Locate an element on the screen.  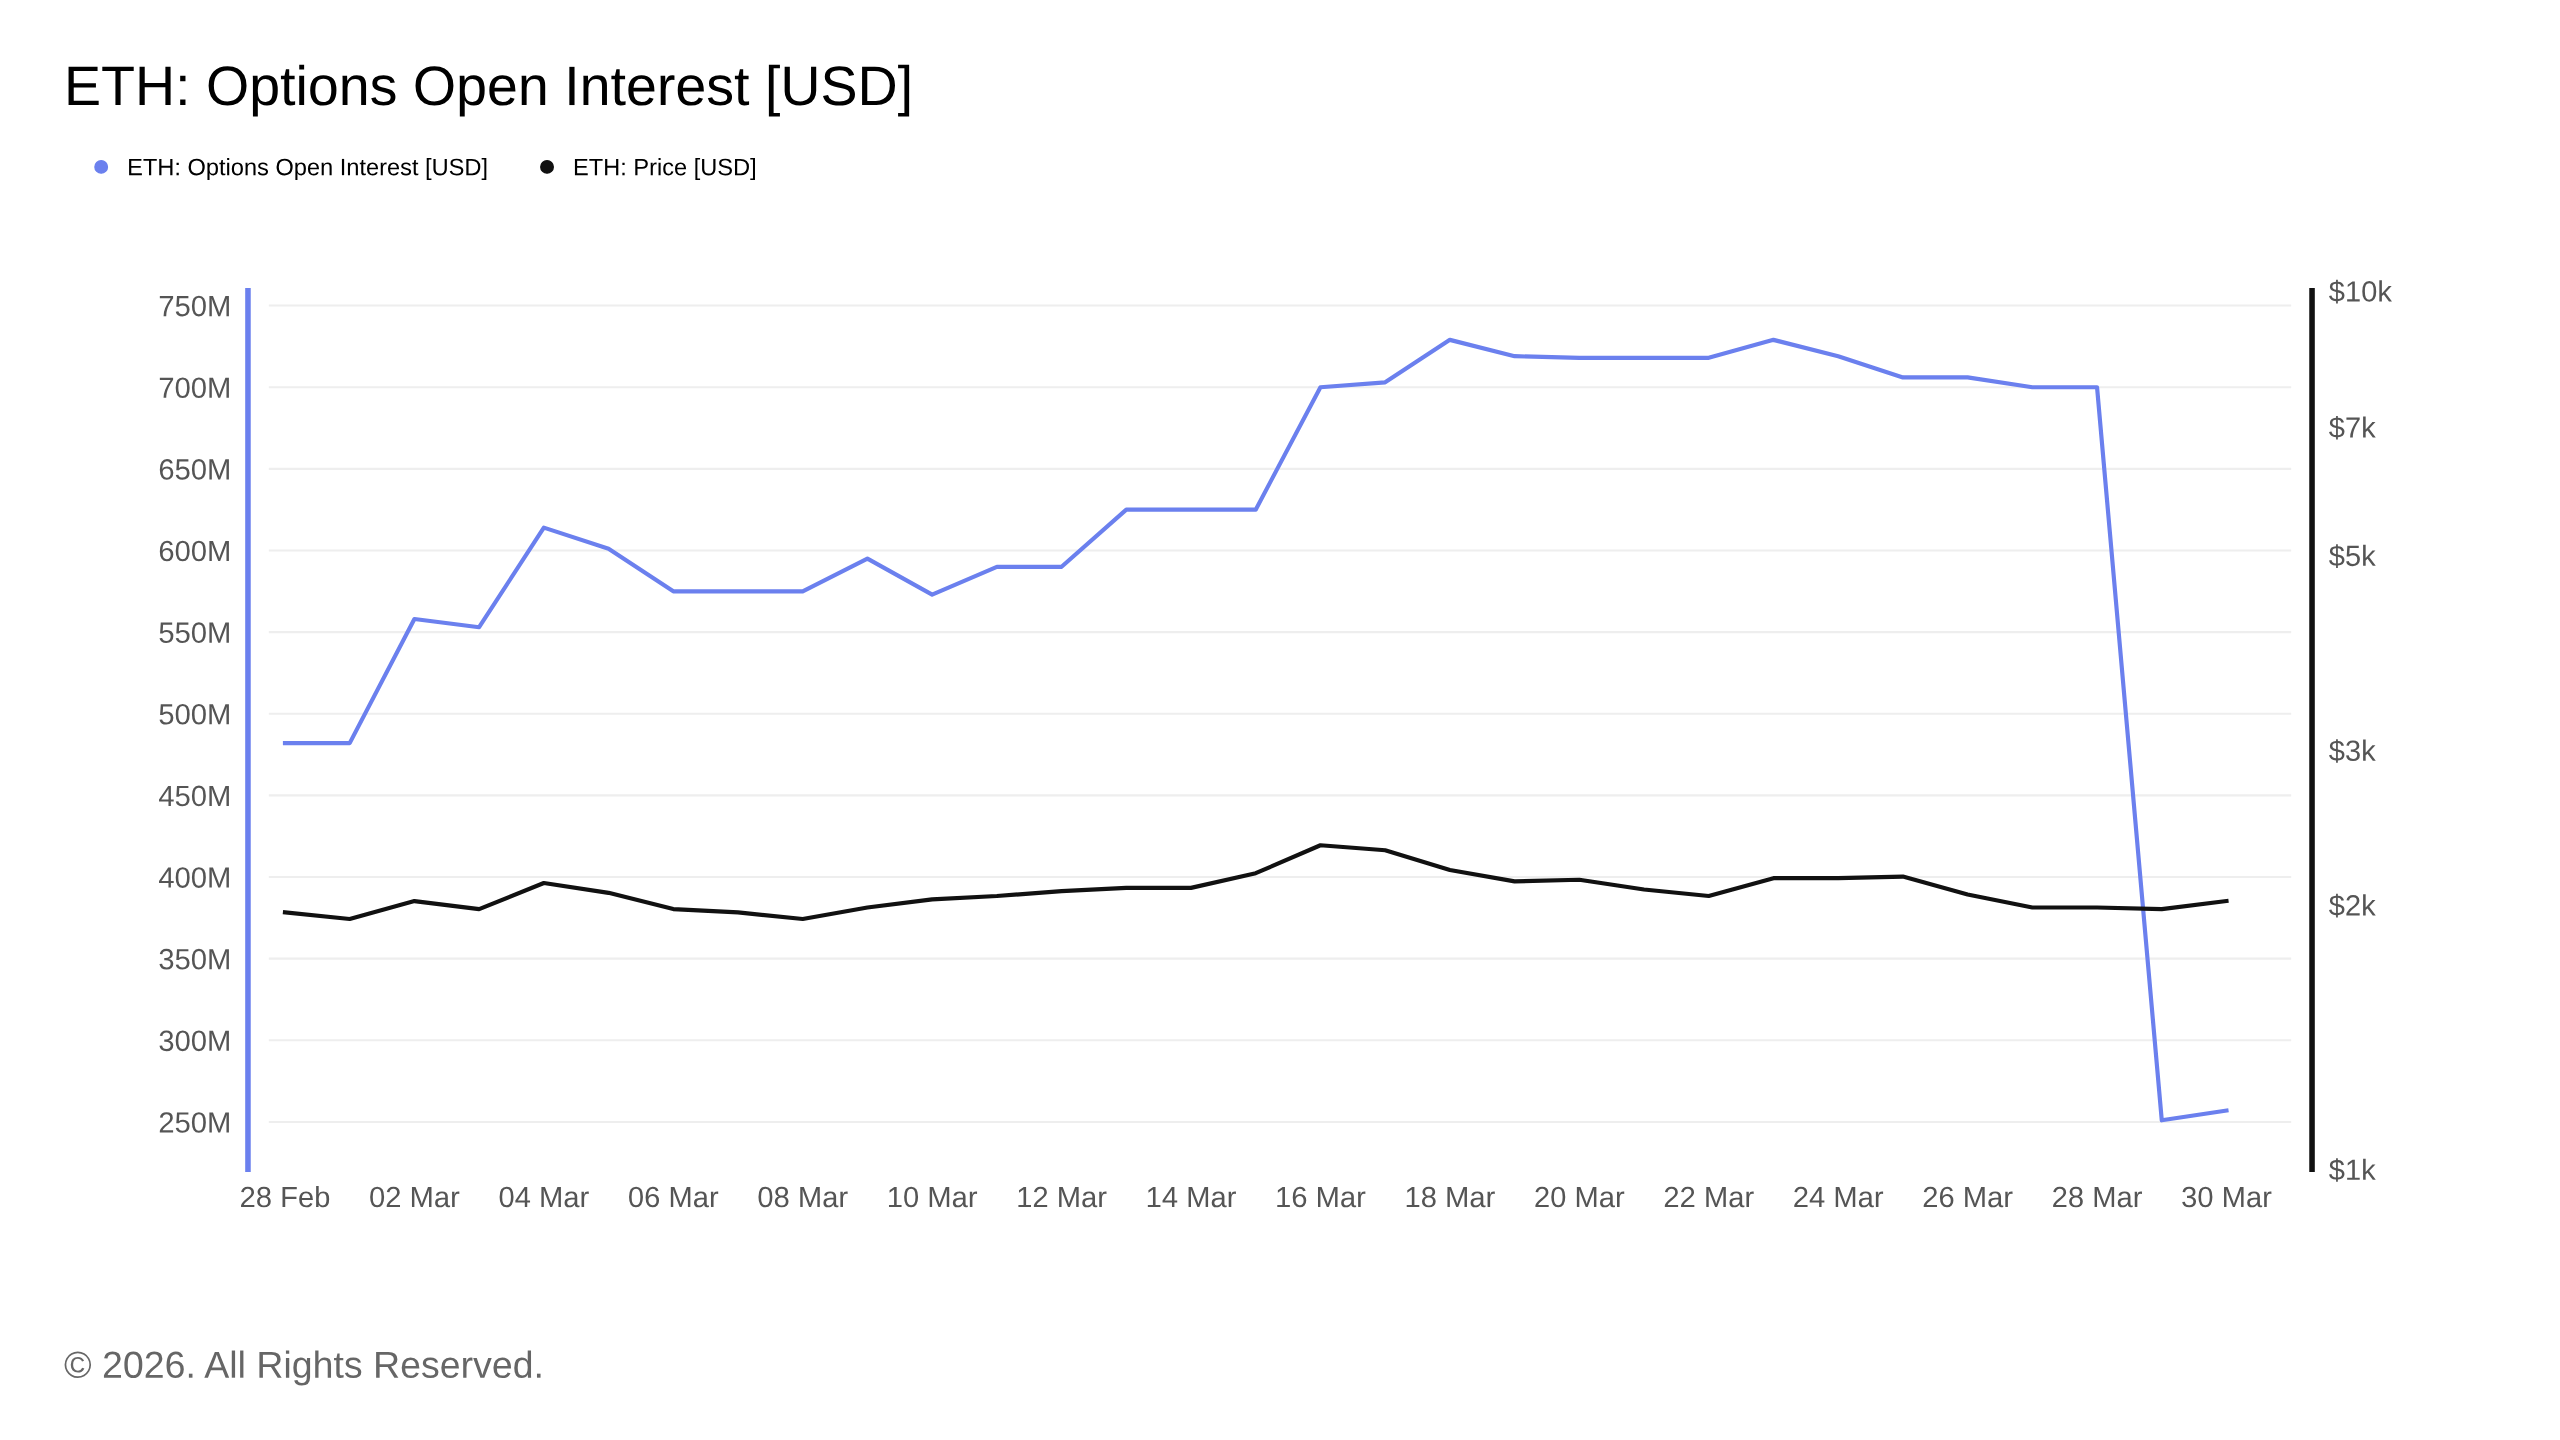
y-tick-label: 550M is located at coordinates (194, 632).